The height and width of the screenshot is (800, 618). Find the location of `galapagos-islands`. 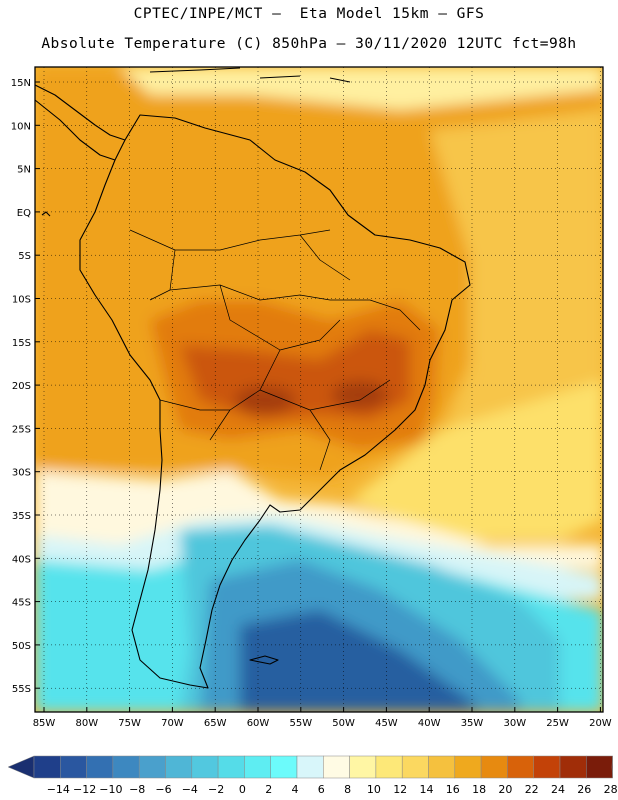

galapagos-islands is located at coordinates (46, 214).